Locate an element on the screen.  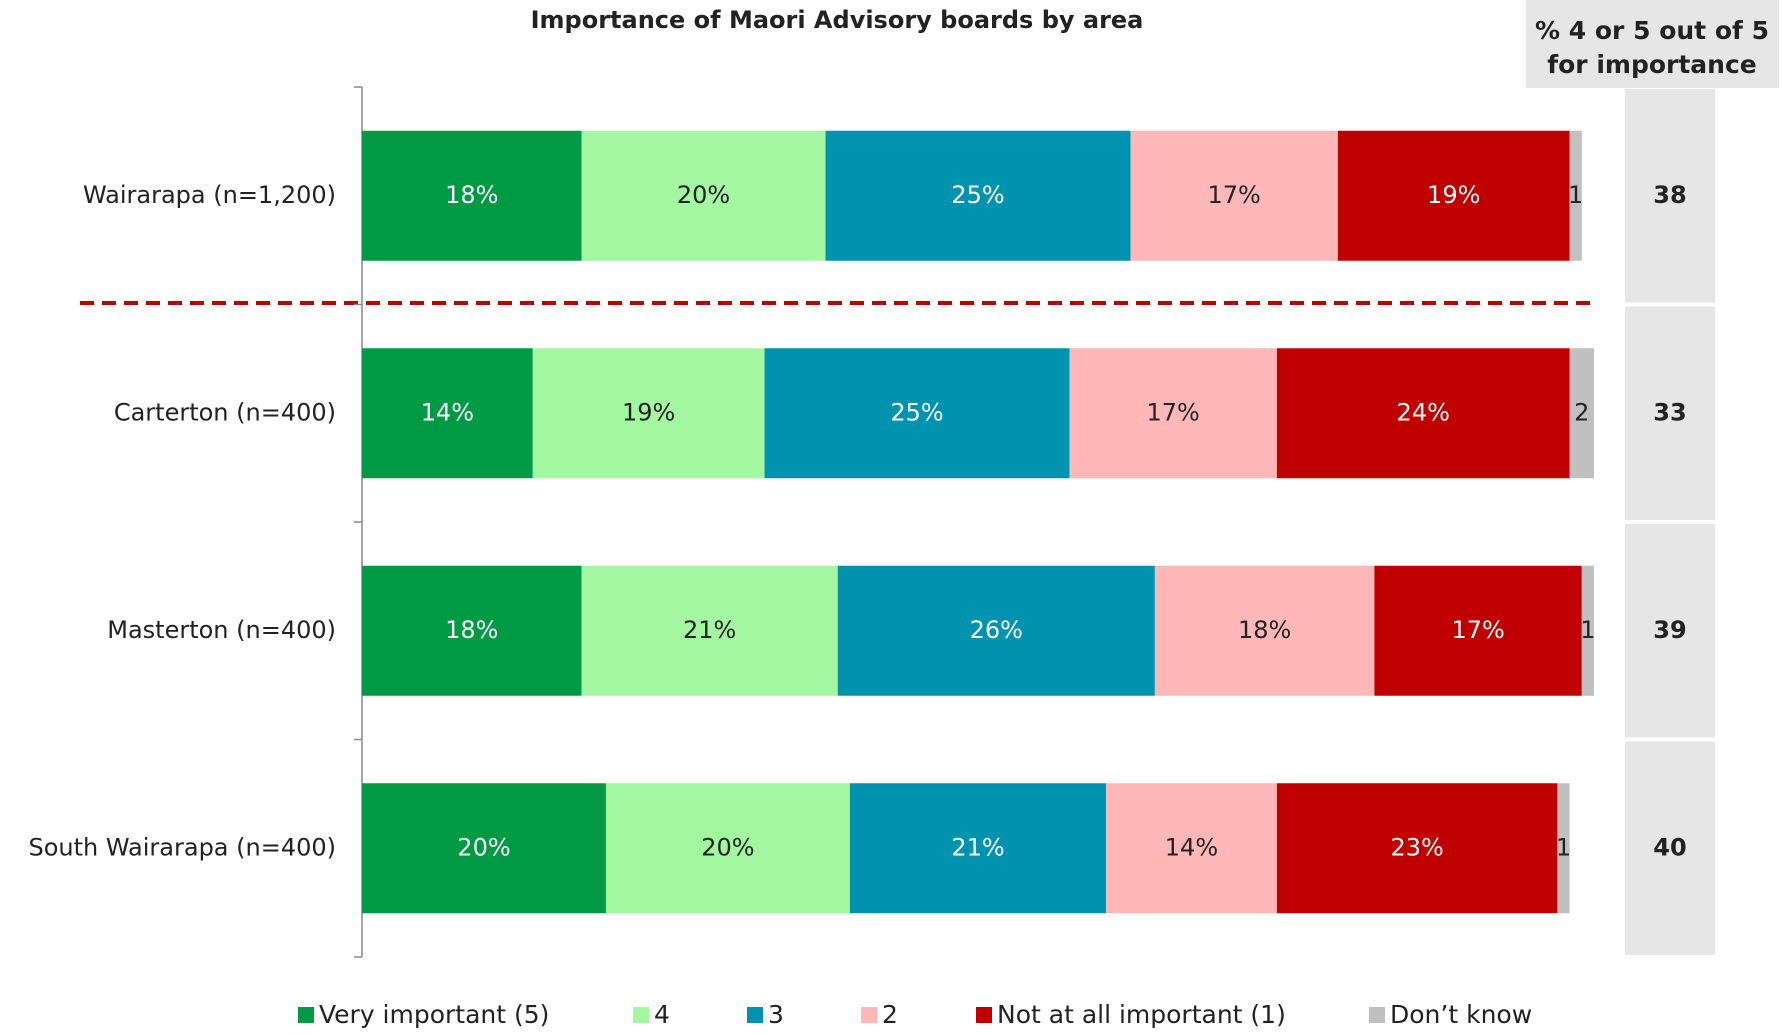
legend-label: 2 is located at coordinates (890, 1014).